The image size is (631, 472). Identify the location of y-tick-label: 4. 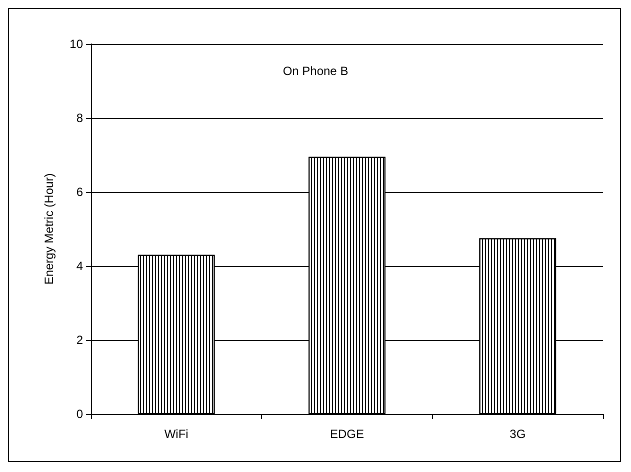
(80, 266).